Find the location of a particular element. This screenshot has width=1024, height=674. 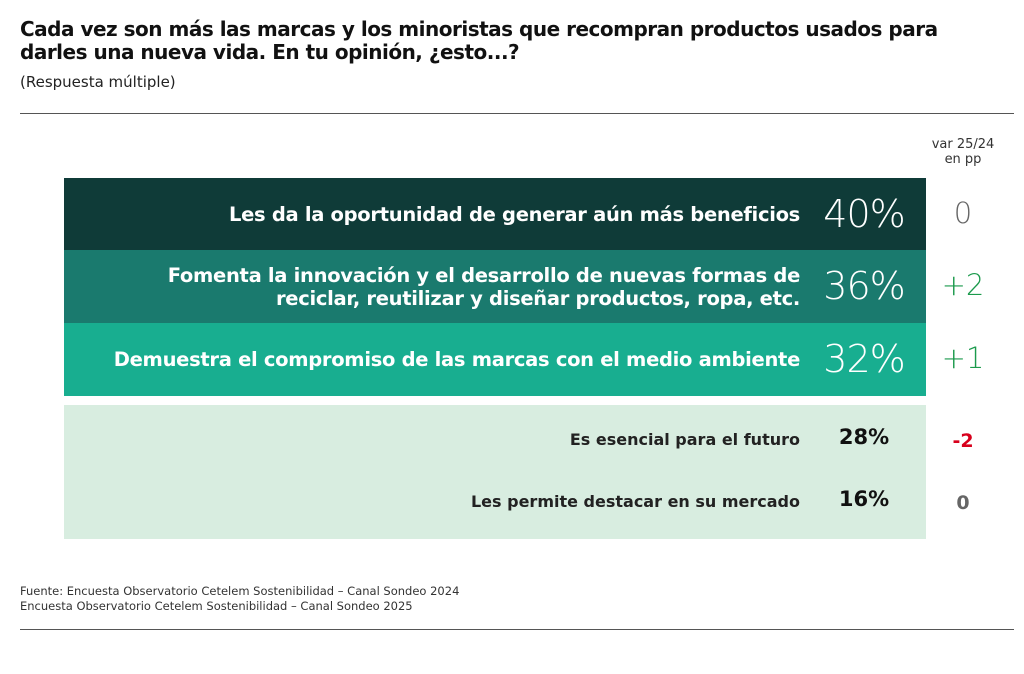

variation-value: +2 is located at coordinates (963, 285).